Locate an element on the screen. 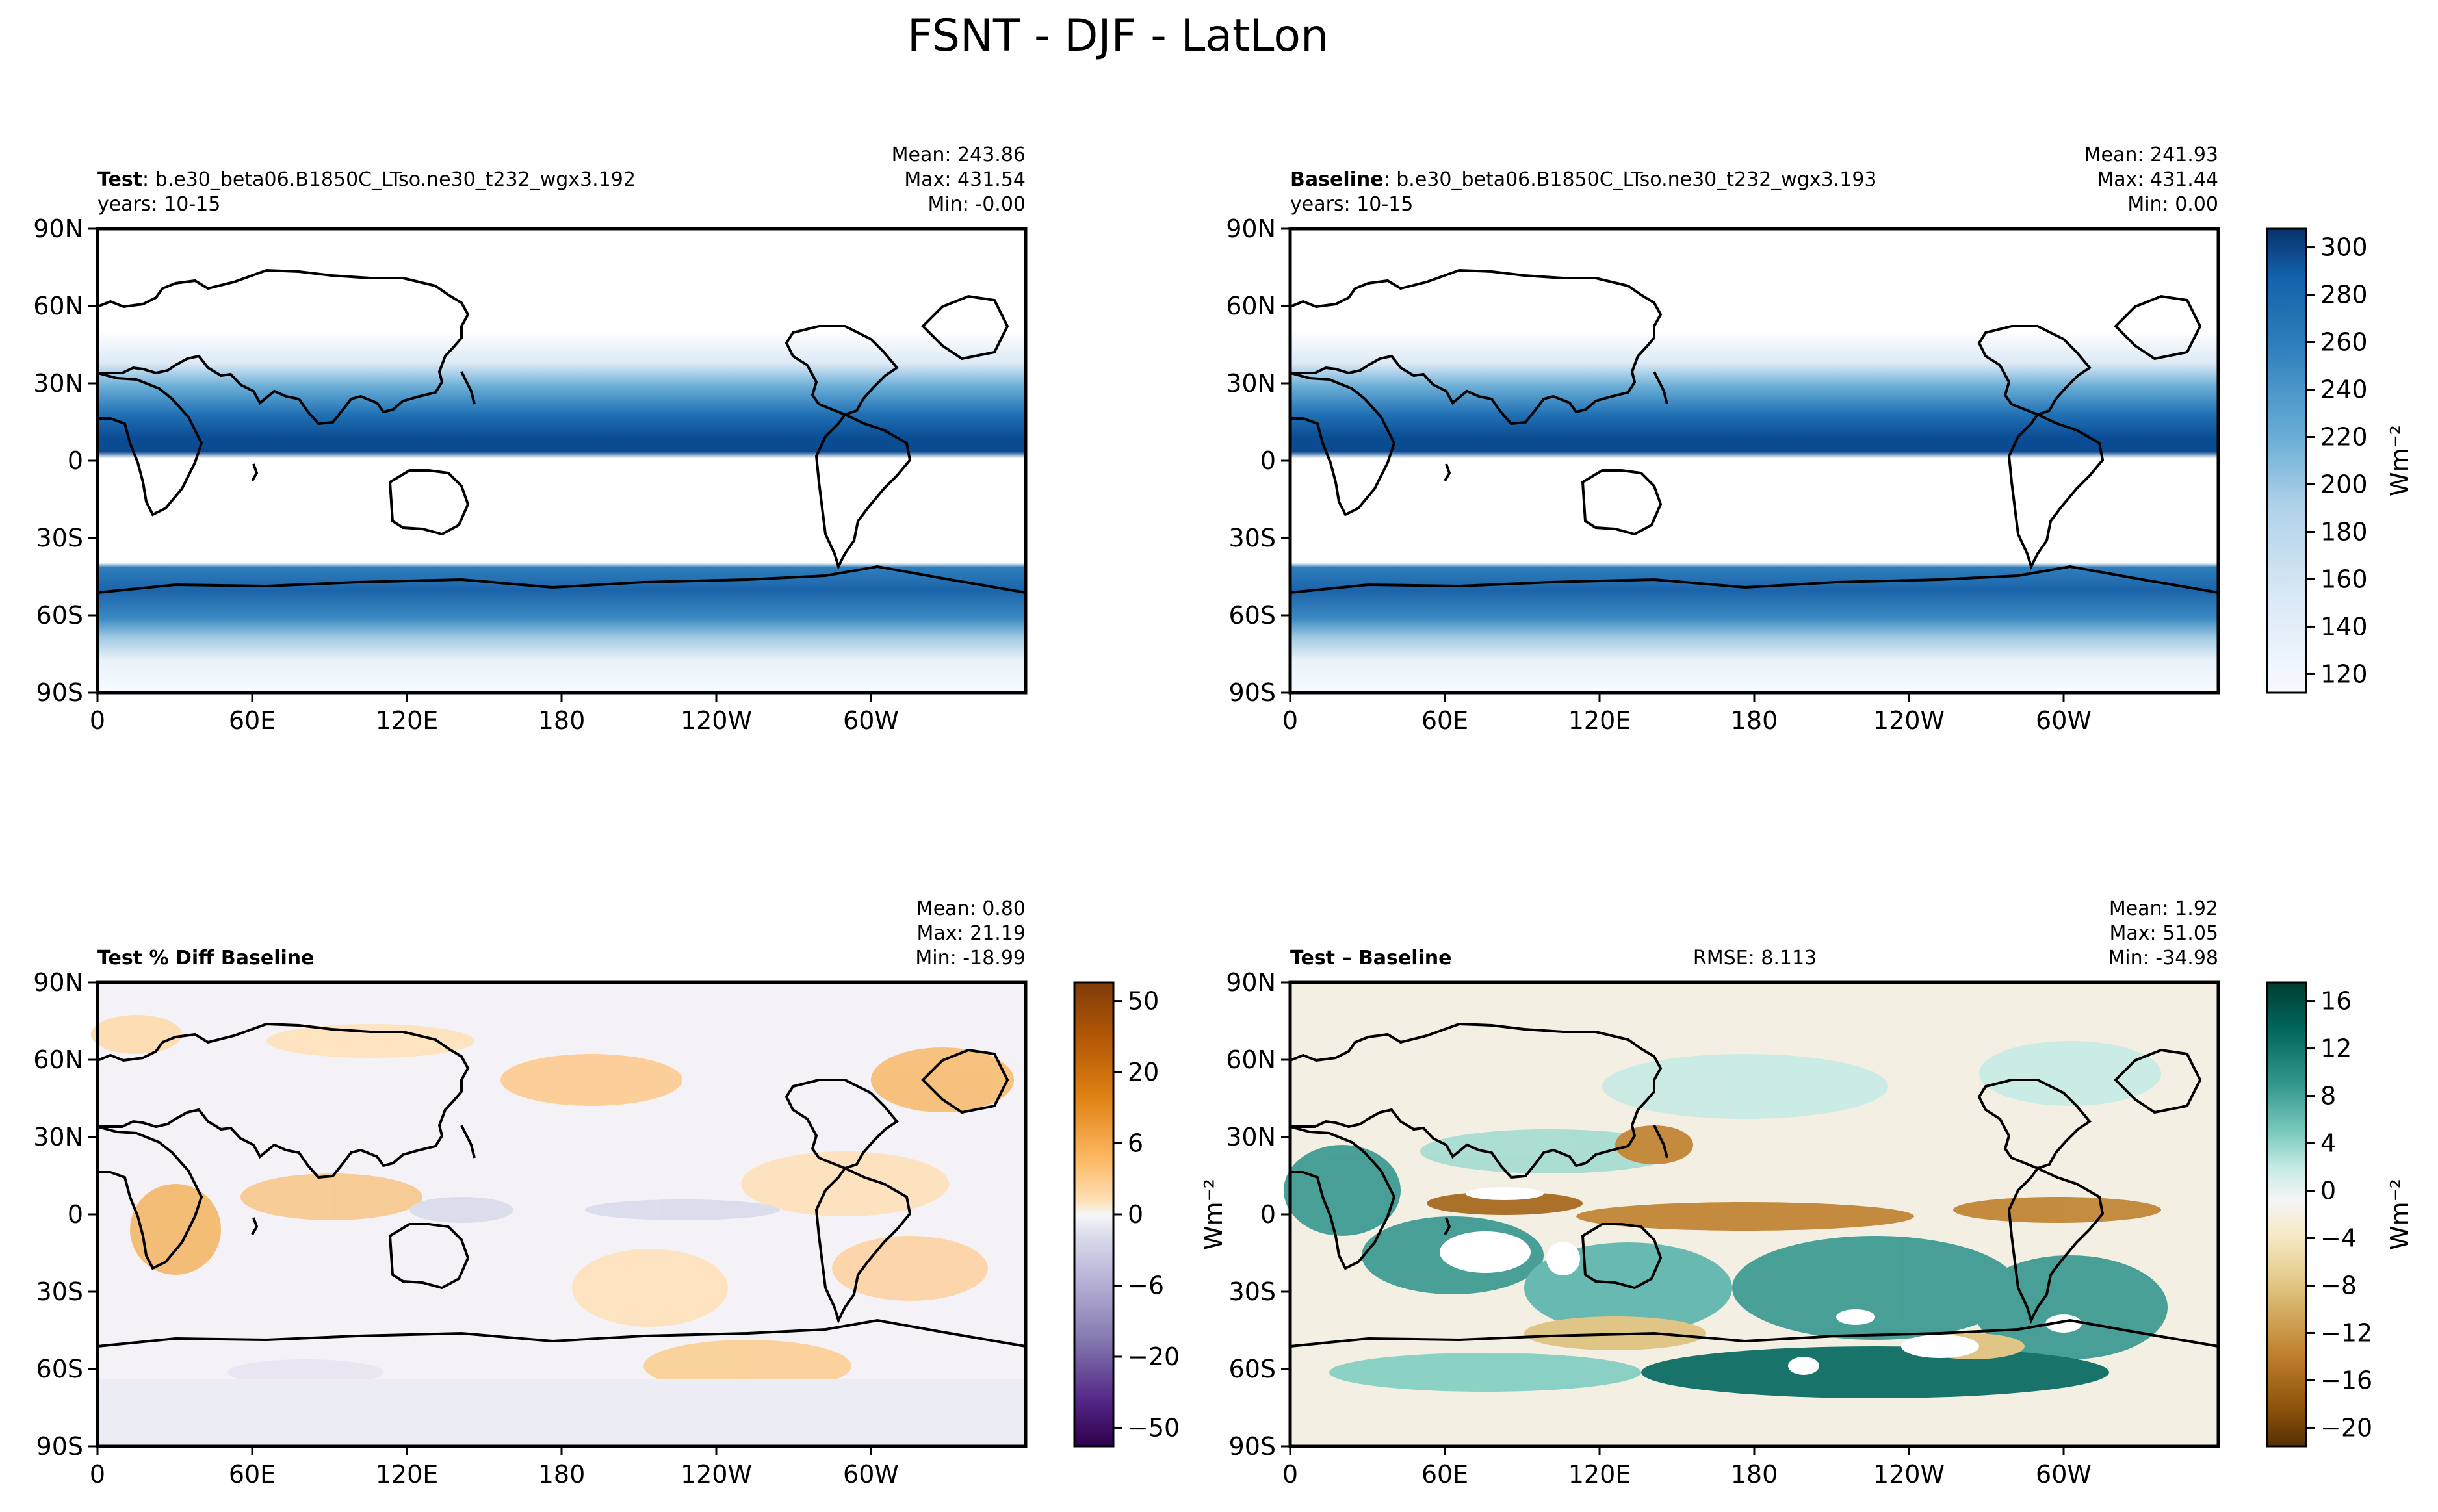 This screenshot has height=1512, width=2438. ytick-label-test-2: 30N is located at coordinates (58, 383).